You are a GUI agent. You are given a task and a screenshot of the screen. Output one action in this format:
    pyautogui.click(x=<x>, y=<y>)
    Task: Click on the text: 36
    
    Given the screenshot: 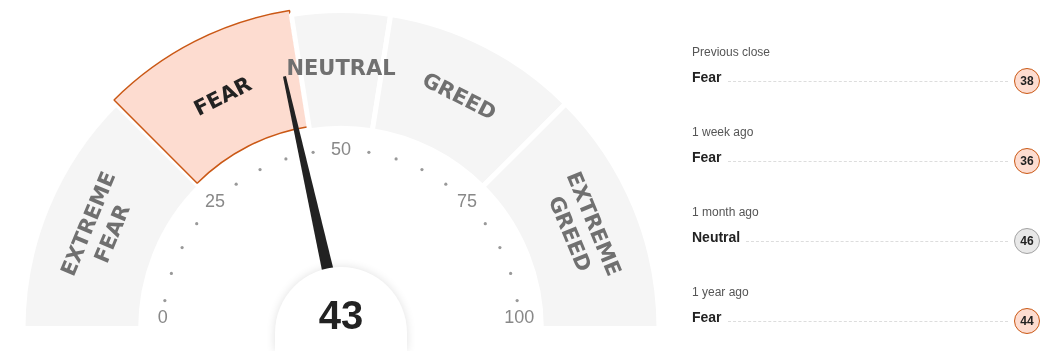 What is the action you would take?
    pyautogui.click(x=1027, y=161)
    